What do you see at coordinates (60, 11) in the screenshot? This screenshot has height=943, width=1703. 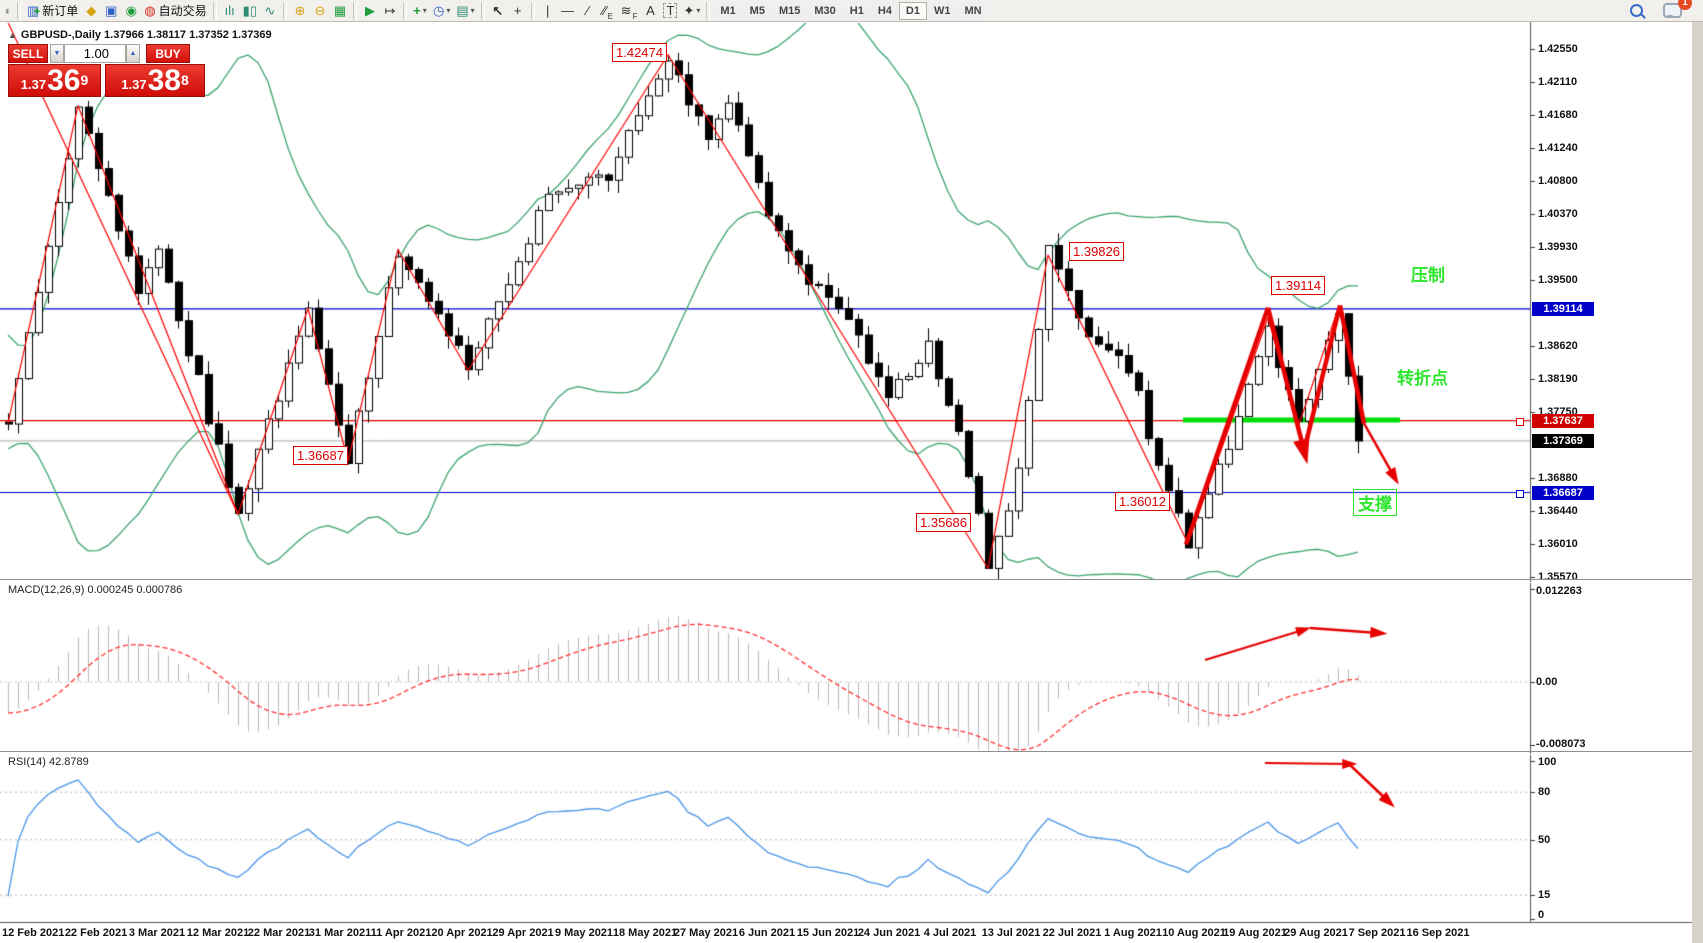 I see `new-order-label: 新订单` at bounding box center [60, 11].